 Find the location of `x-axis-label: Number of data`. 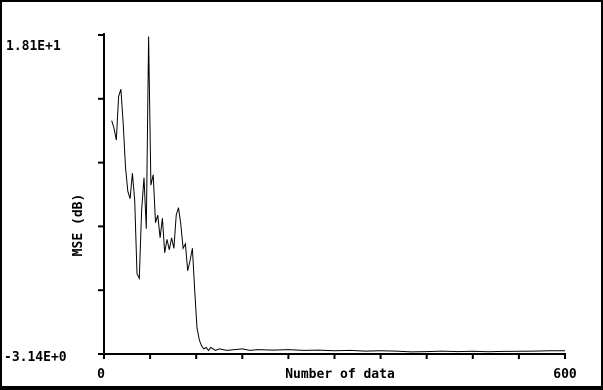

x-axis-label: Number of data is located at coordinates (340, 374).